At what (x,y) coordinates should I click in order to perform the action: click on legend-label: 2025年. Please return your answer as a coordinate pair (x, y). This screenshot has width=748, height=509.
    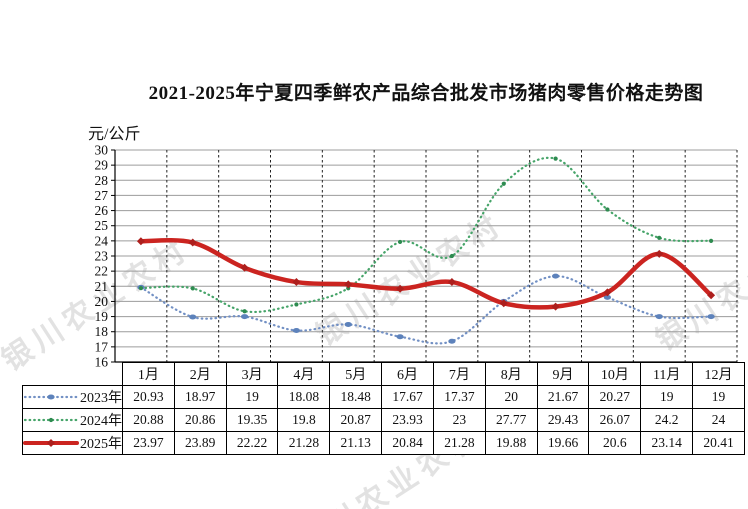
    Looking at the image, I should click on (101, 444).